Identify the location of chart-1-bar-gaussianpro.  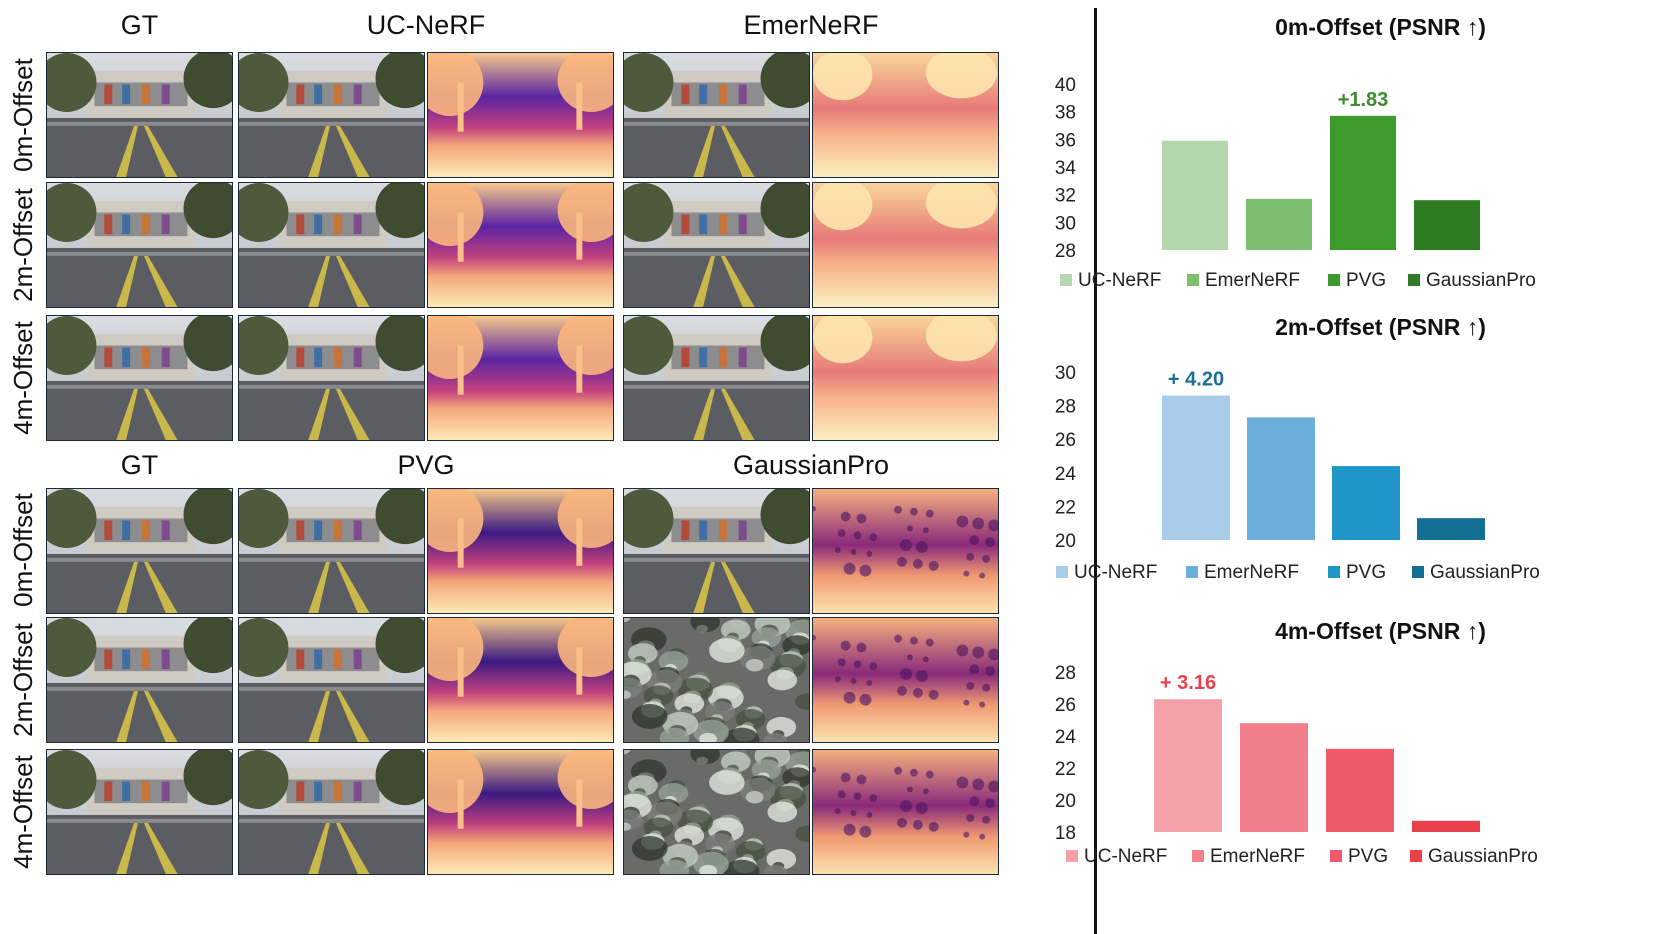
(1451, 529).